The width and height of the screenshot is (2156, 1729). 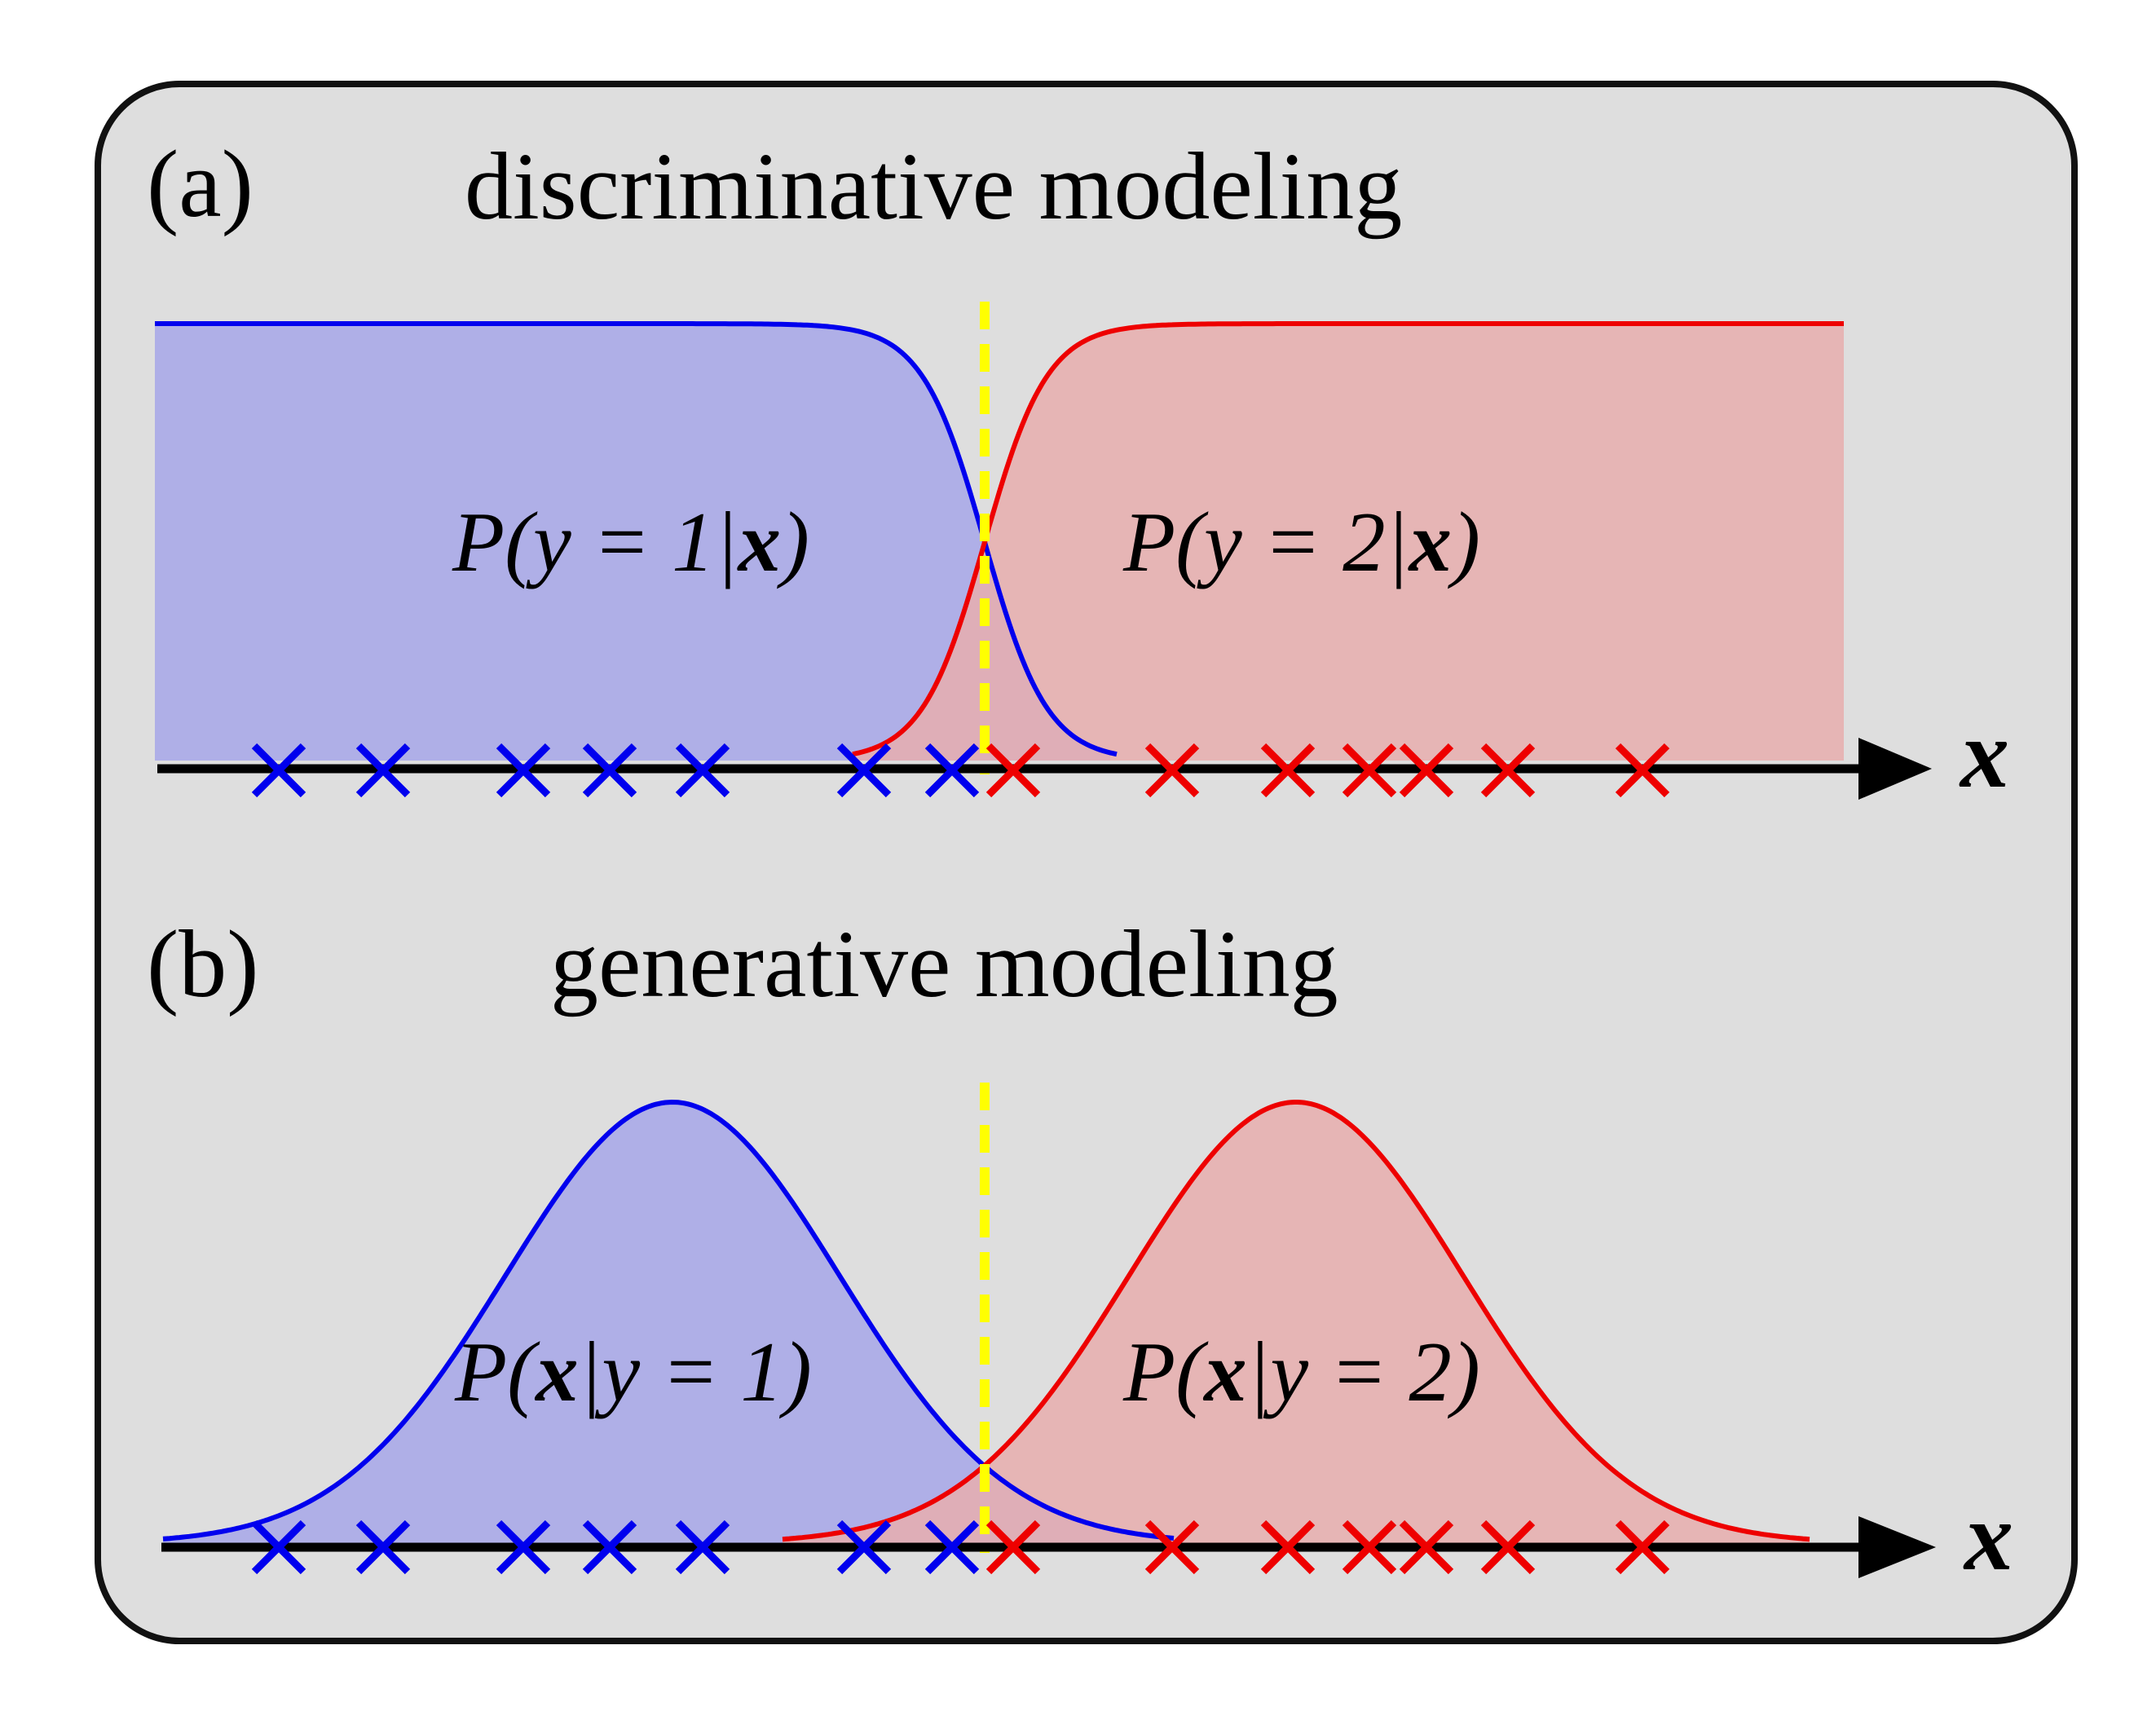 I want to click on class2-posterior-fill, so click(x=1350, y=542).